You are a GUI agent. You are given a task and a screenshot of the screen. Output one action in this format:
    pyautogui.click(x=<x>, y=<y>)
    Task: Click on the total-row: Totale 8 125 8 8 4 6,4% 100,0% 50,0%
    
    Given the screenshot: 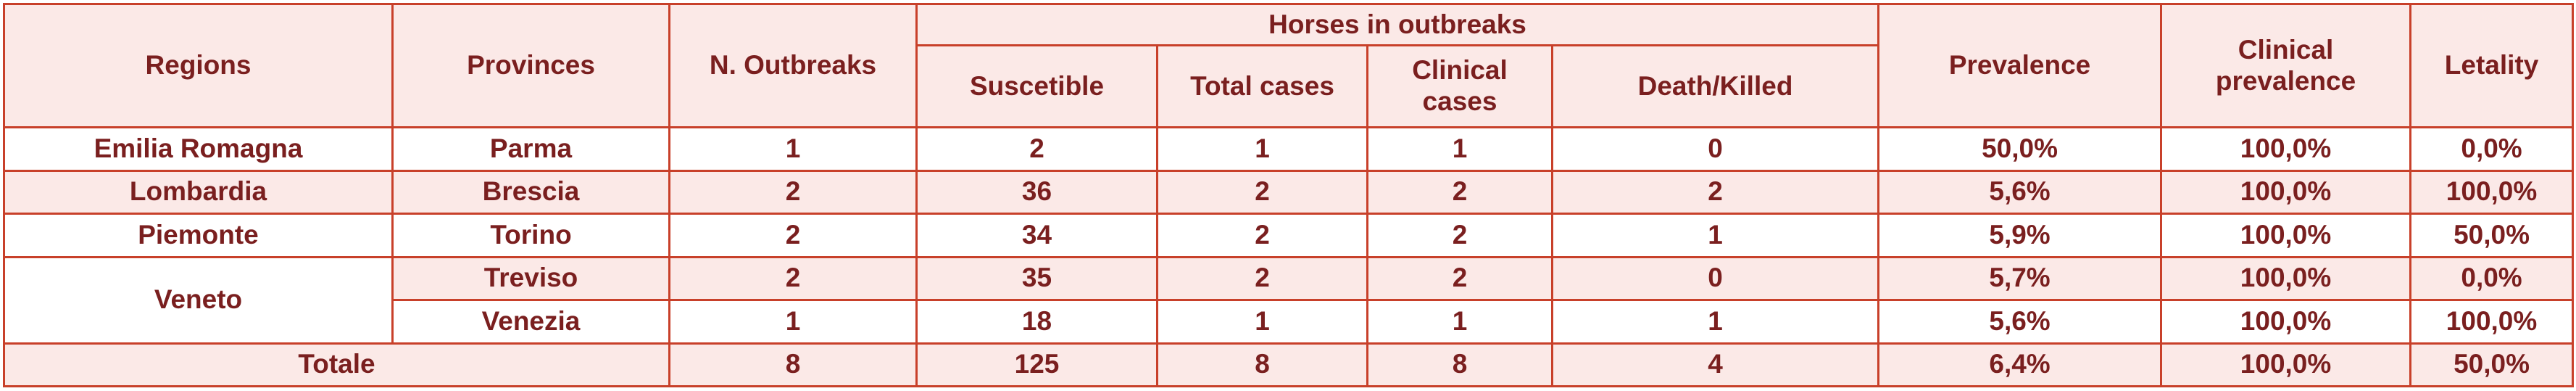 What is the action you would take?
    pyautogui.click(x=1289, y=364)
    